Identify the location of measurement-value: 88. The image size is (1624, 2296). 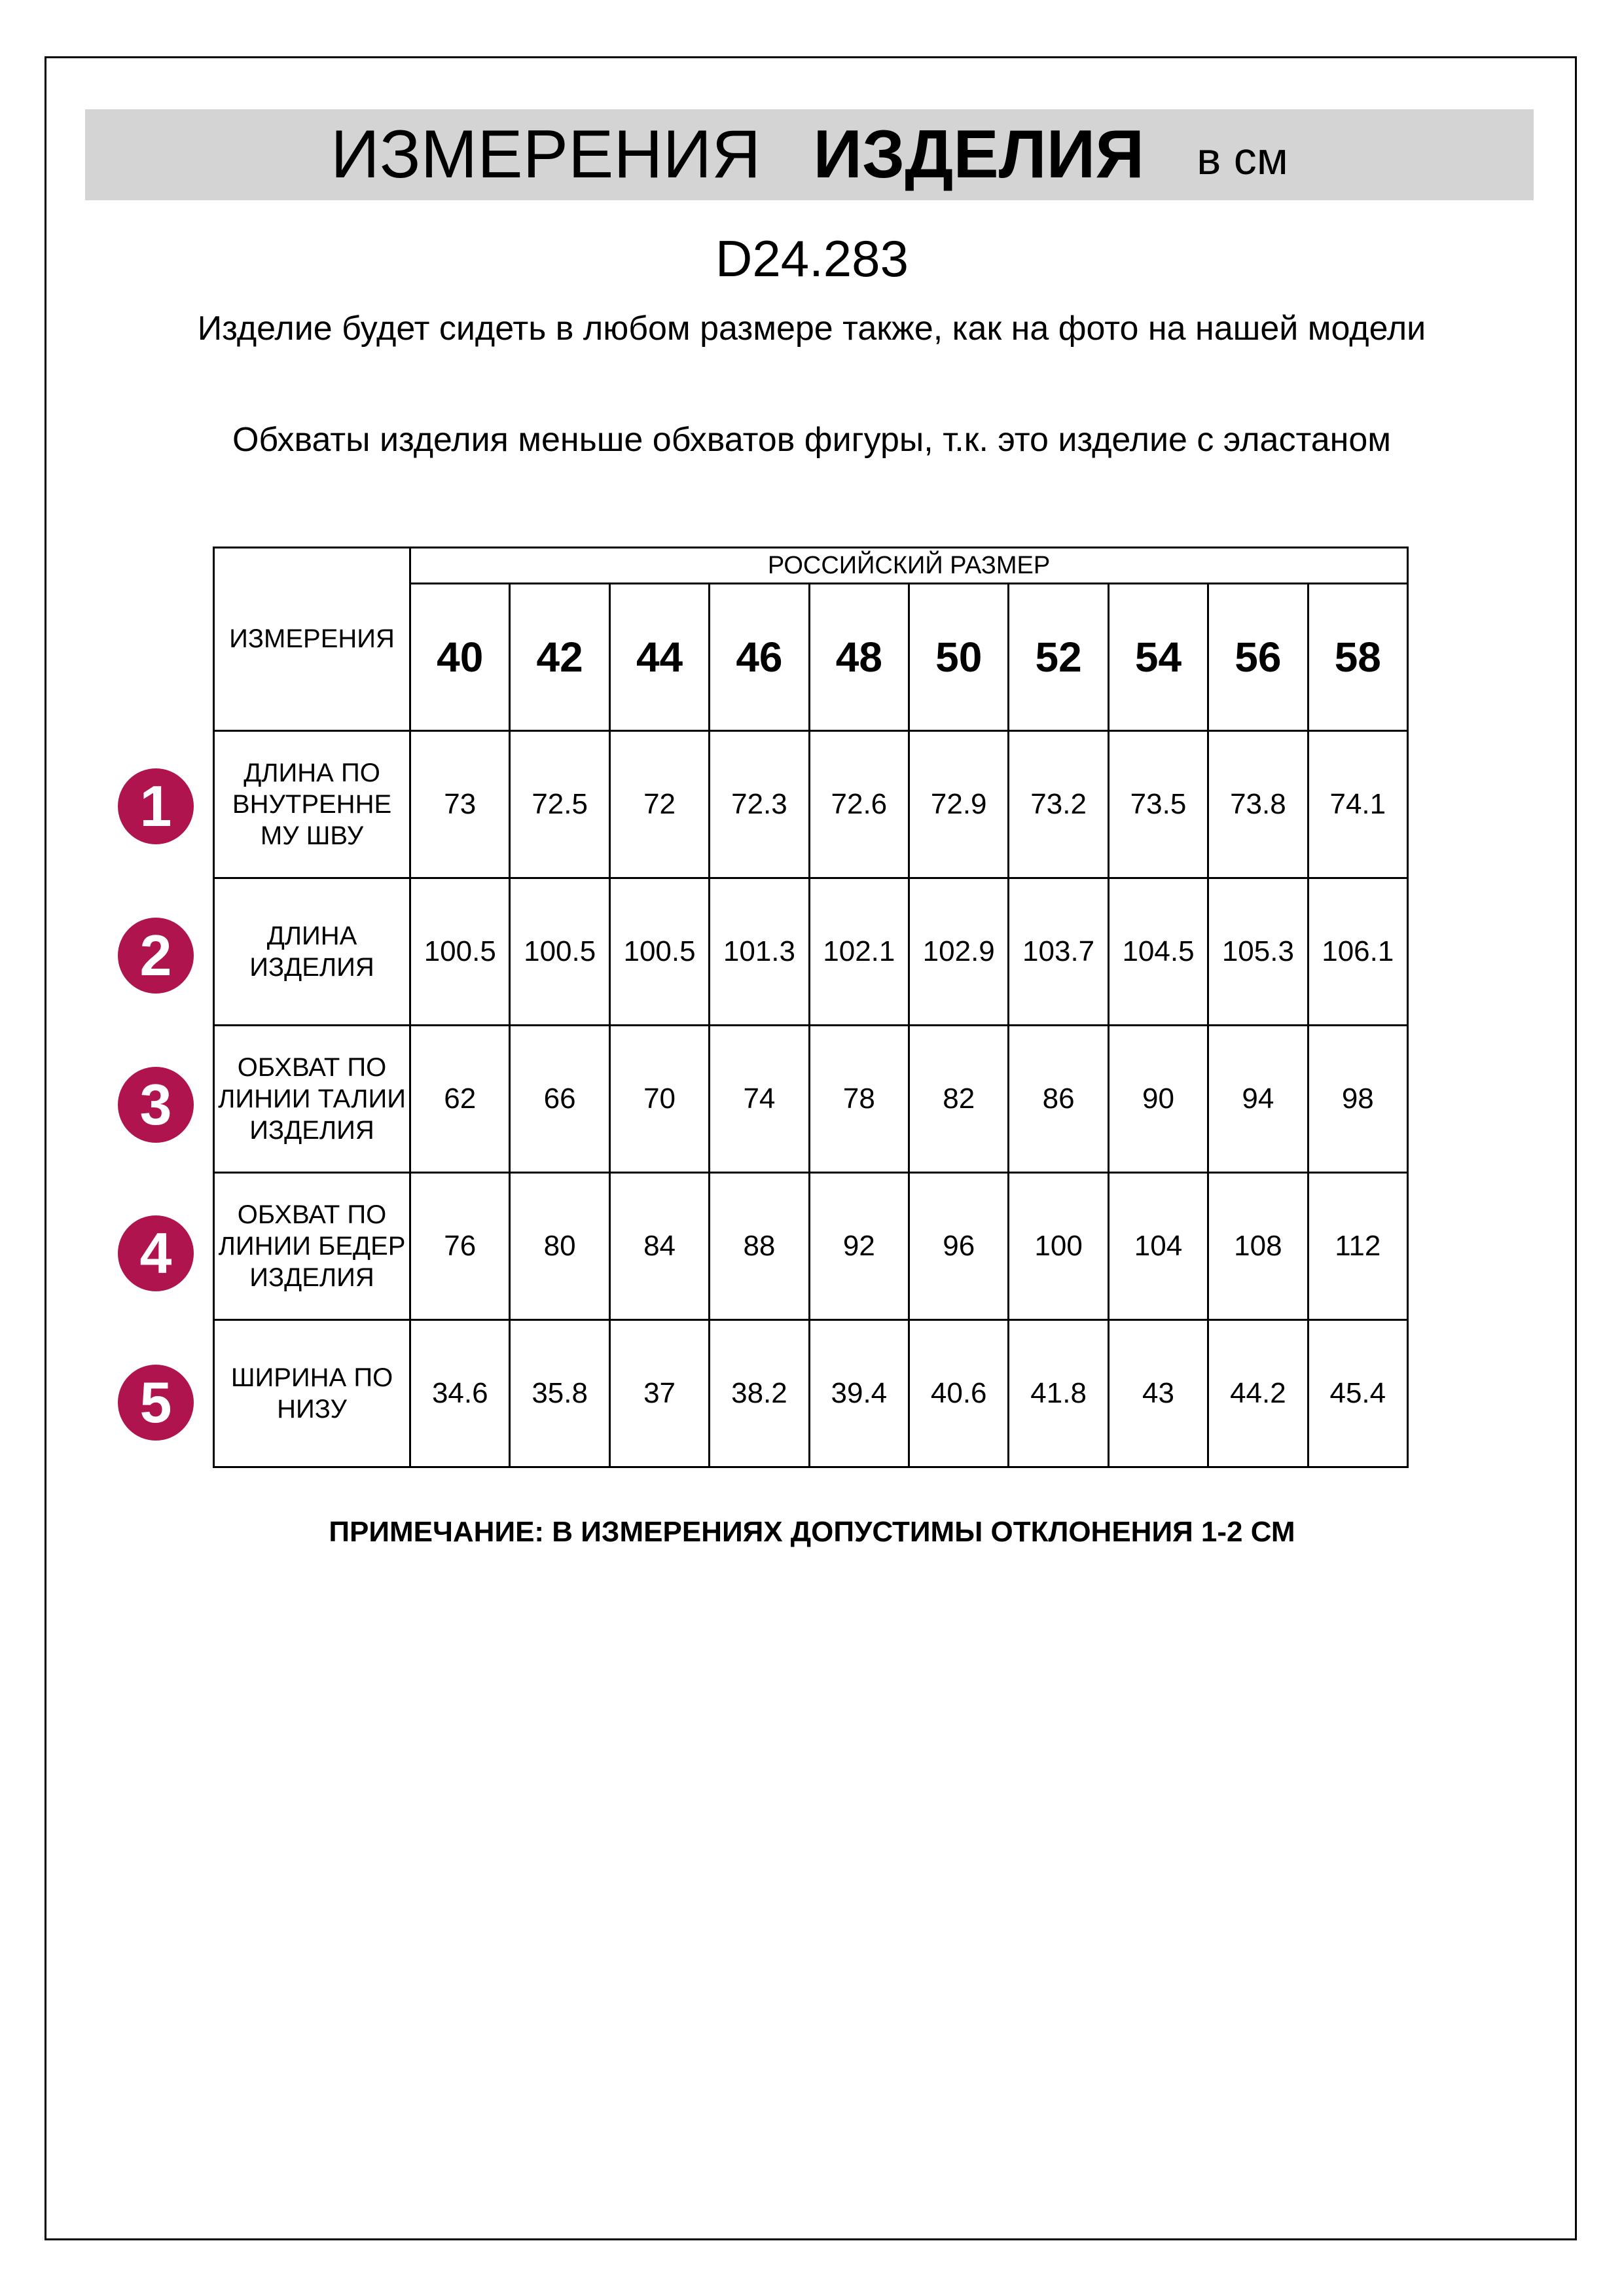
(759, 1246).